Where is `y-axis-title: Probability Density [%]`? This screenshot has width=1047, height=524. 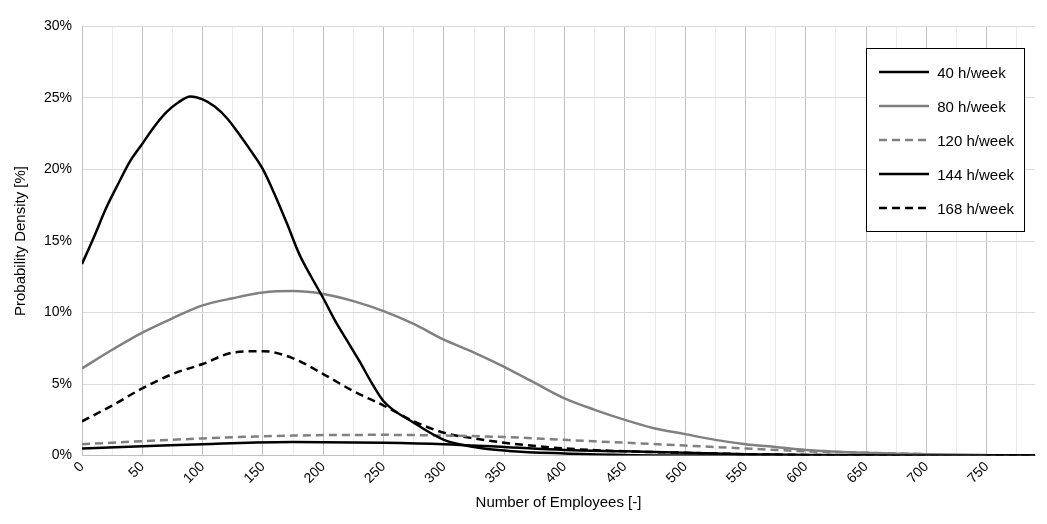 y-axis-title: Probability Density [%] is located at coordinates (20, 241).